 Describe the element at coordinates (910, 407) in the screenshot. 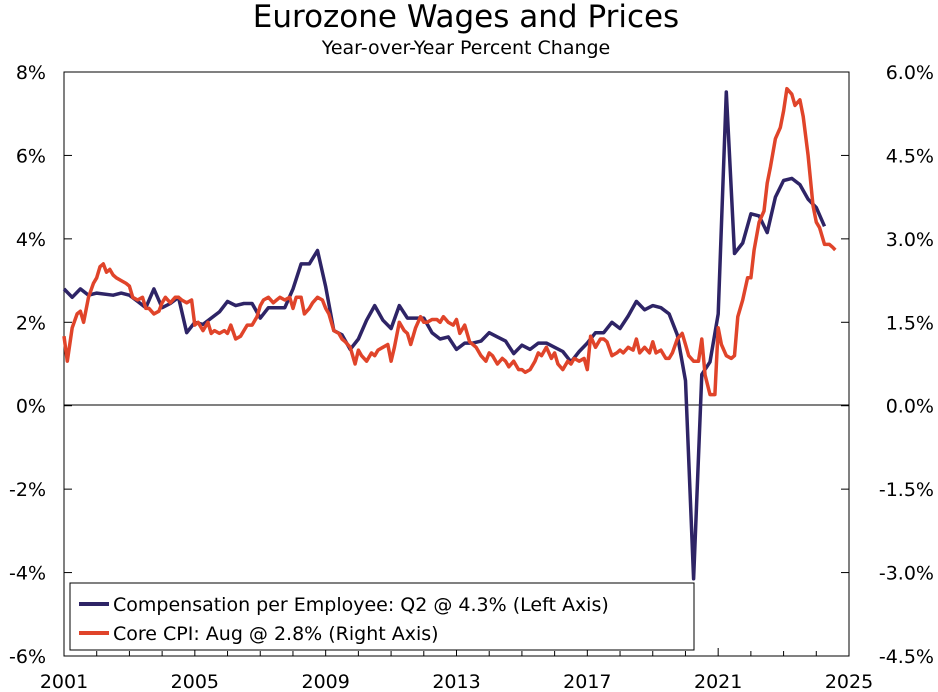

I see `right-tick-label: 0.0%` at that location.